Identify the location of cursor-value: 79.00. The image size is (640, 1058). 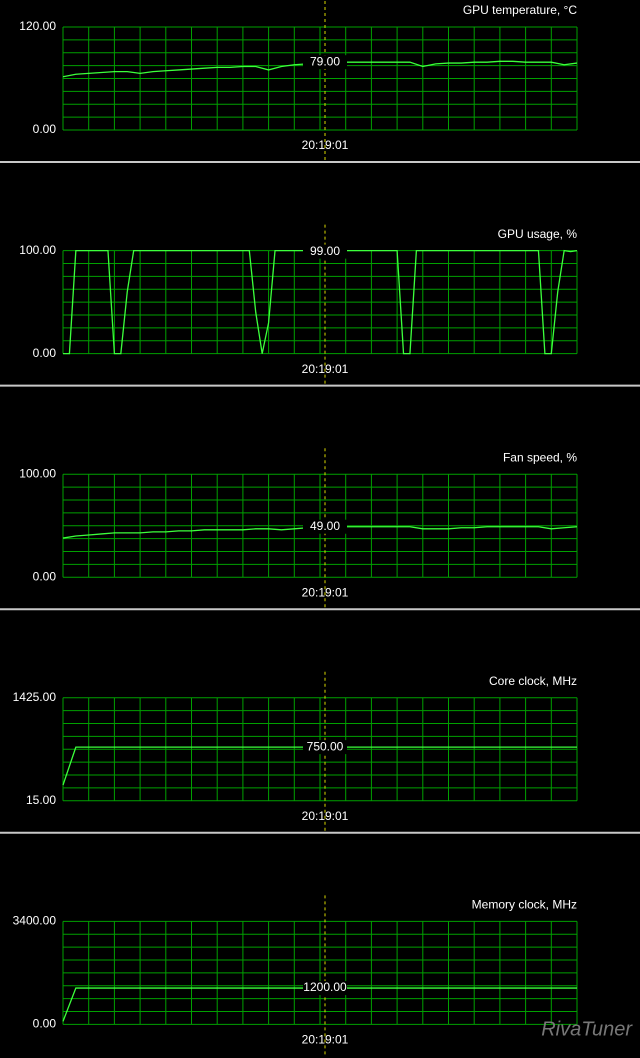
(325, 61).